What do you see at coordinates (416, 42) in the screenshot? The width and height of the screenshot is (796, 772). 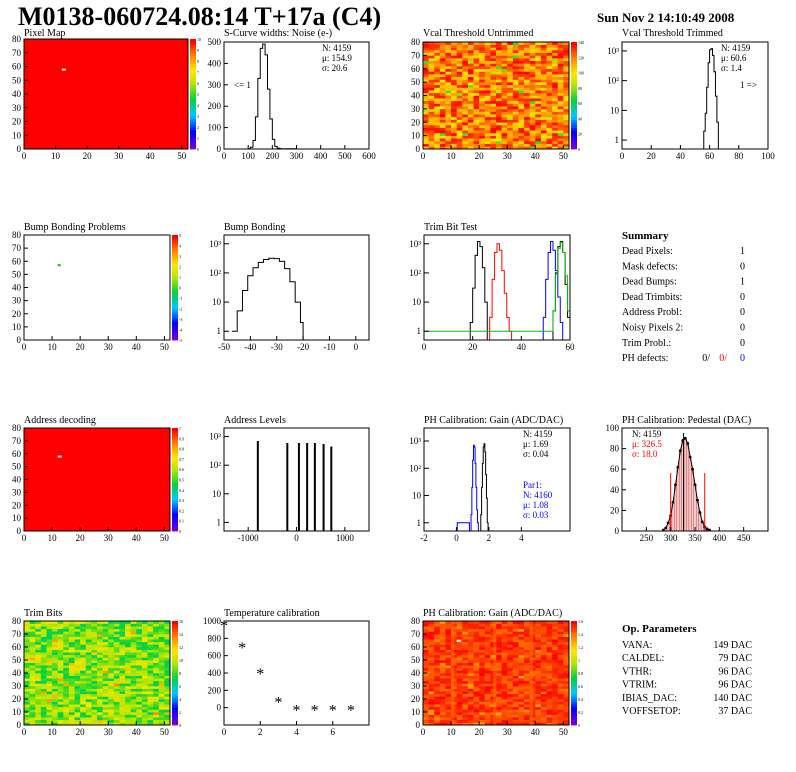 I see `y-tick-label: 80` at bounding box center [416, 42].